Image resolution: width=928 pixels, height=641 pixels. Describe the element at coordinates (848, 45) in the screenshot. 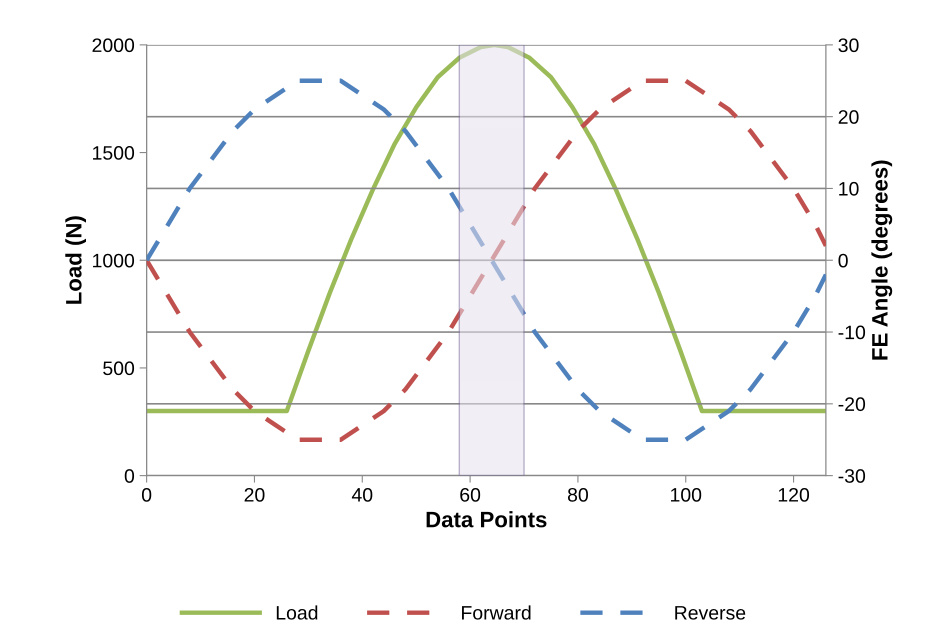

I see `y2-tick-label: 30` at that location.